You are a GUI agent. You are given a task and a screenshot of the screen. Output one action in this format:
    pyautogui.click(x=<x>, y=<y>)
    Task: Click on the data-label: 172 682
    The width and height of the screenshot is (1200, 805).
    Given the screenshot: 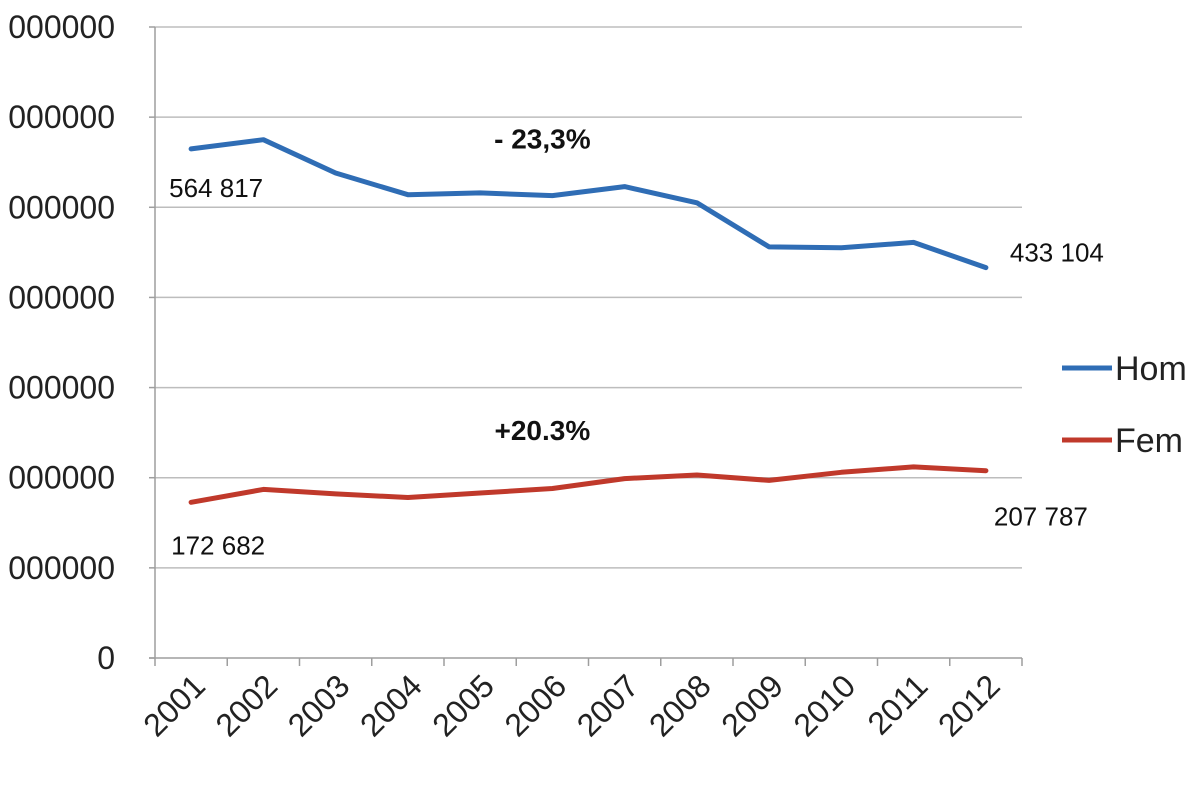 What is the action you would take?
    pyautogui.click(x=218, y=545)
    